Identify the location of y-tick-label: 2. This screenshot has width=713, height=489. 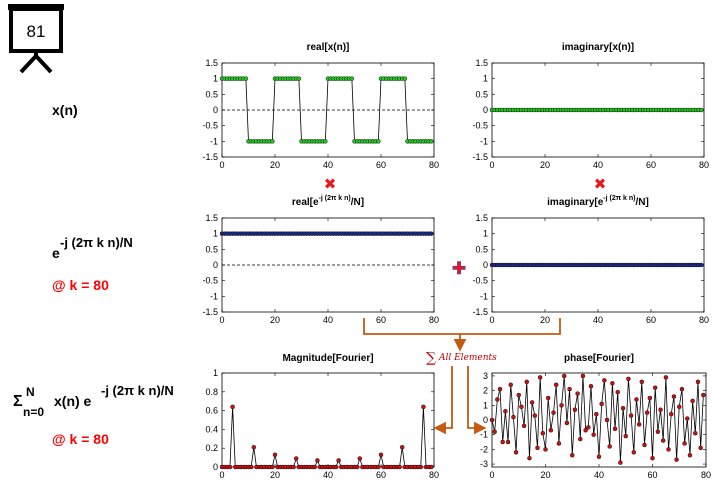
(485, 391).